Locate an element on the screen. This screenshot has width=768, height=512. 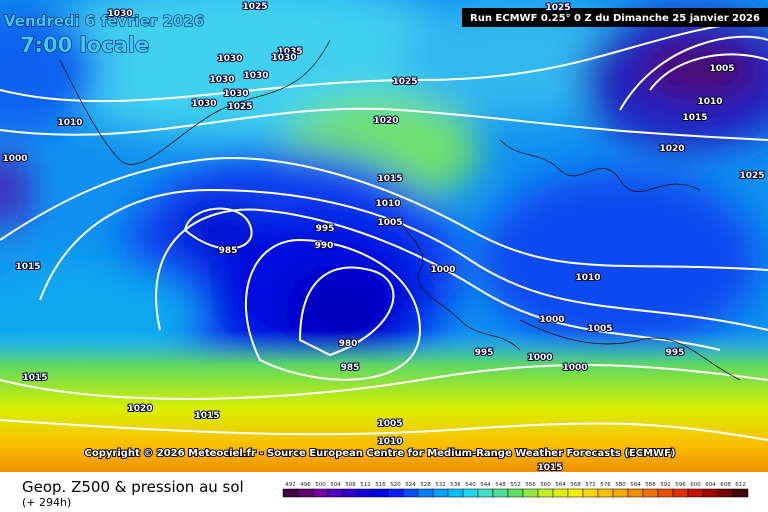
scale-label: 528 is located at coordinates (425, 485).